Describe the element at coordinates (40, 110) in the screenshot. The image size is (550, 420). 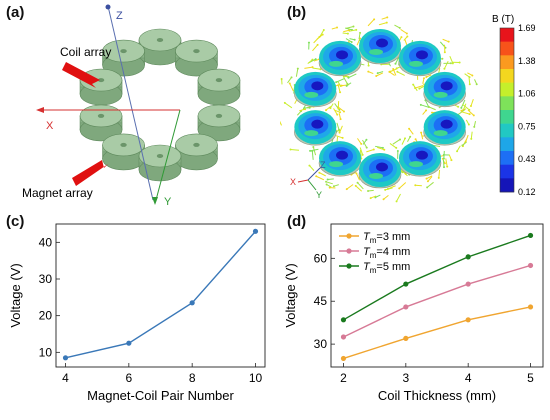
I see `x-axis-arrow` at that location.